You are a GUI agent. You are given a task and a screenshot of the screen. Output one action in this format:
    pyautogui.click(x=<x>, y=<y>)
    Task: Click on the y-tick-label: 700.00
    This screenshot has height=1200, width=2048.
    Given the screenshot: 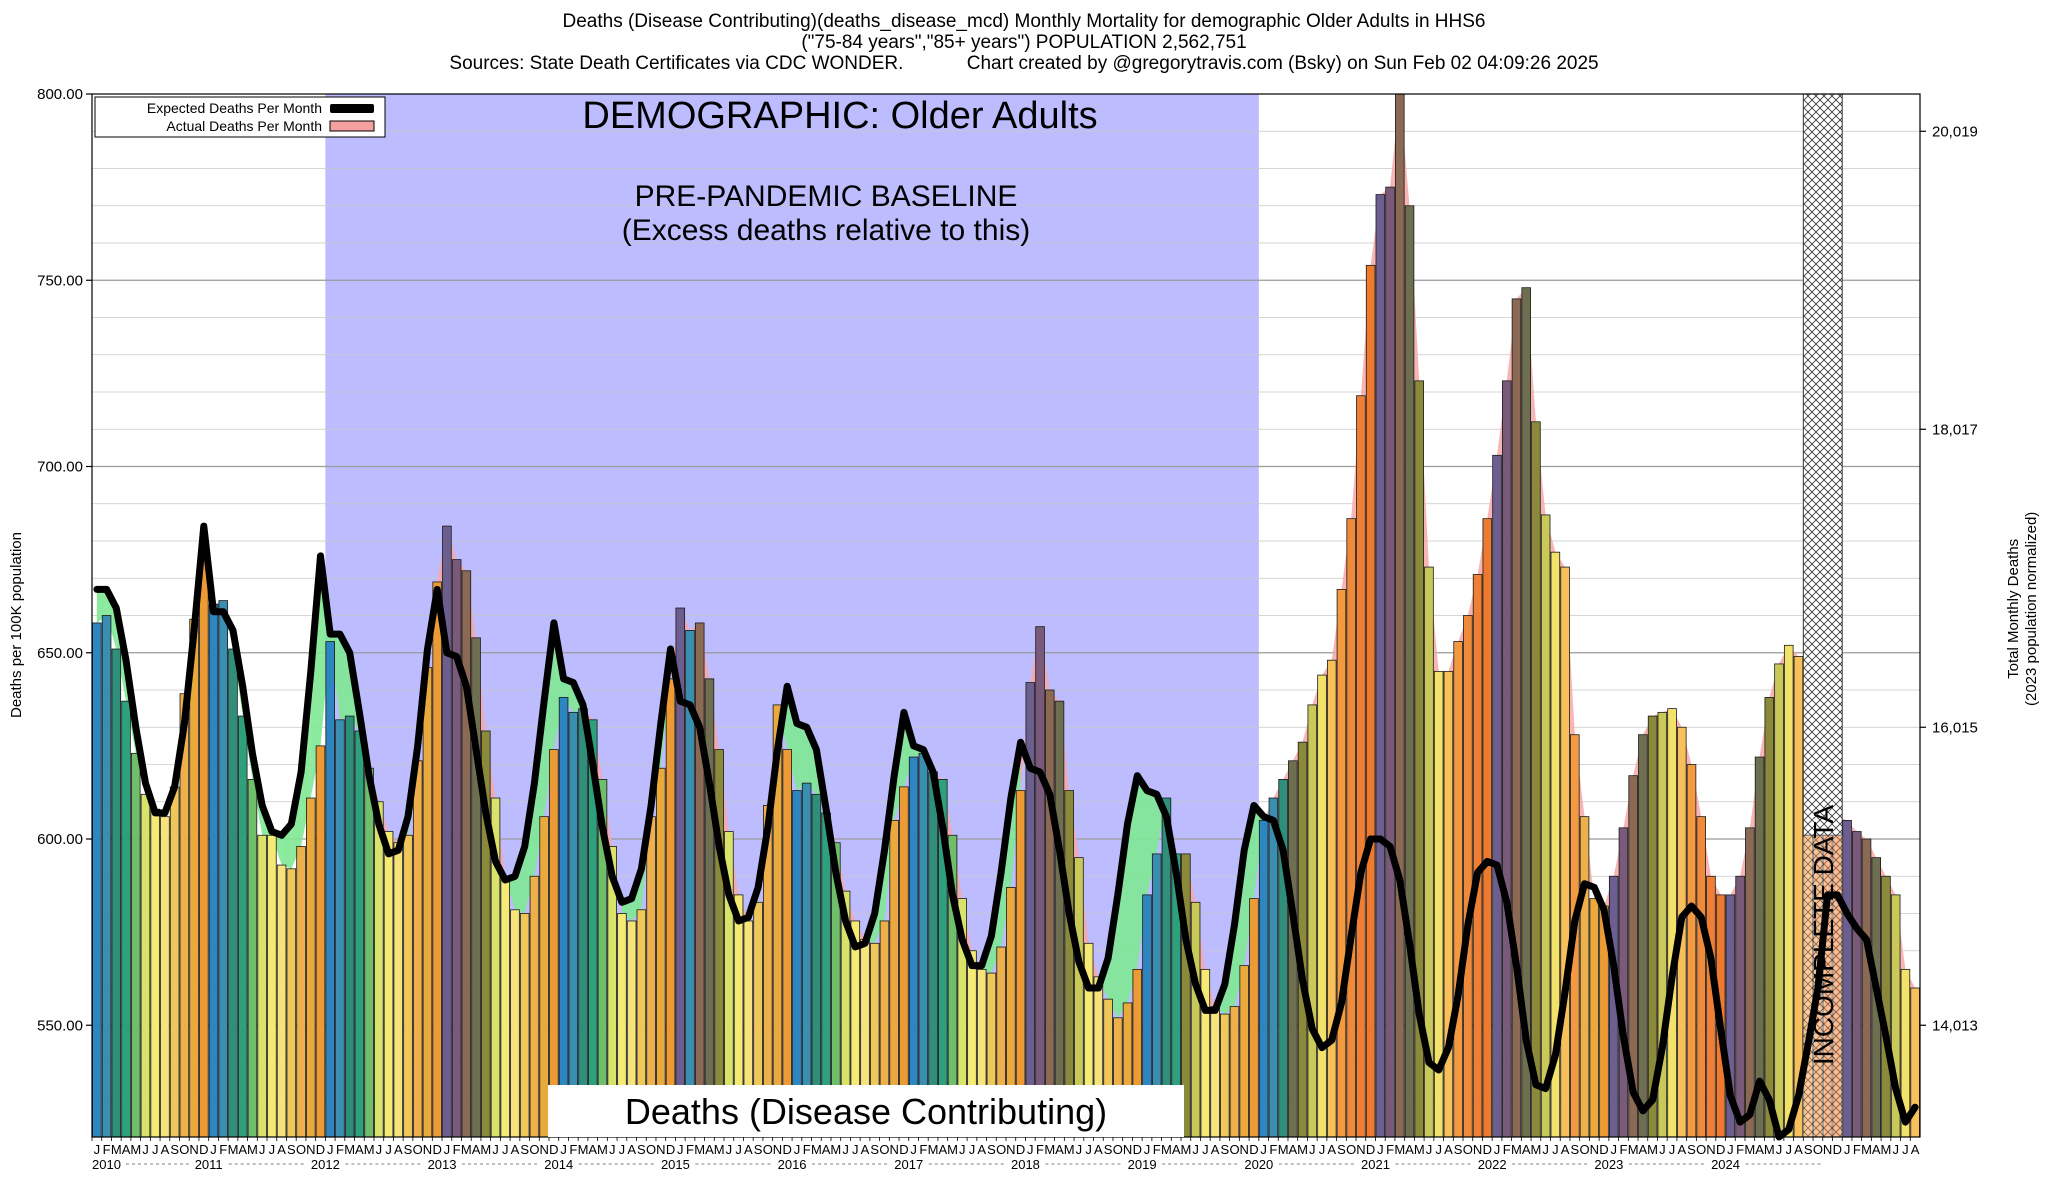 What is the action you would take?
    pyautogui.click(x=60, y=467)
    